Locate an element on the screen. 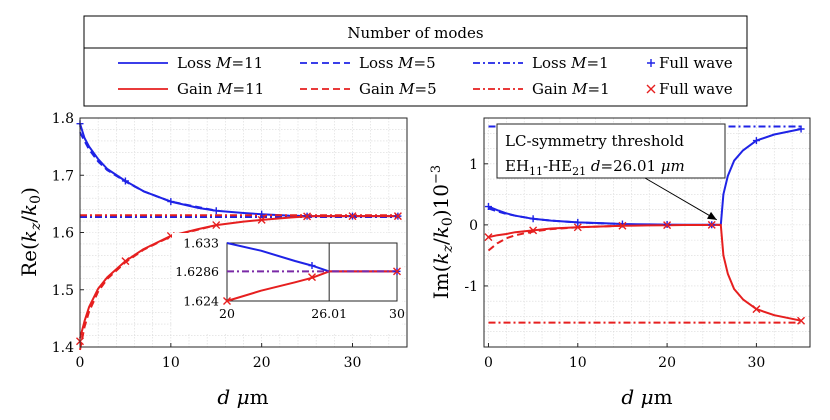 The image size is (830, 420). annotation-arrowhead is located at coordinates (711, 215).